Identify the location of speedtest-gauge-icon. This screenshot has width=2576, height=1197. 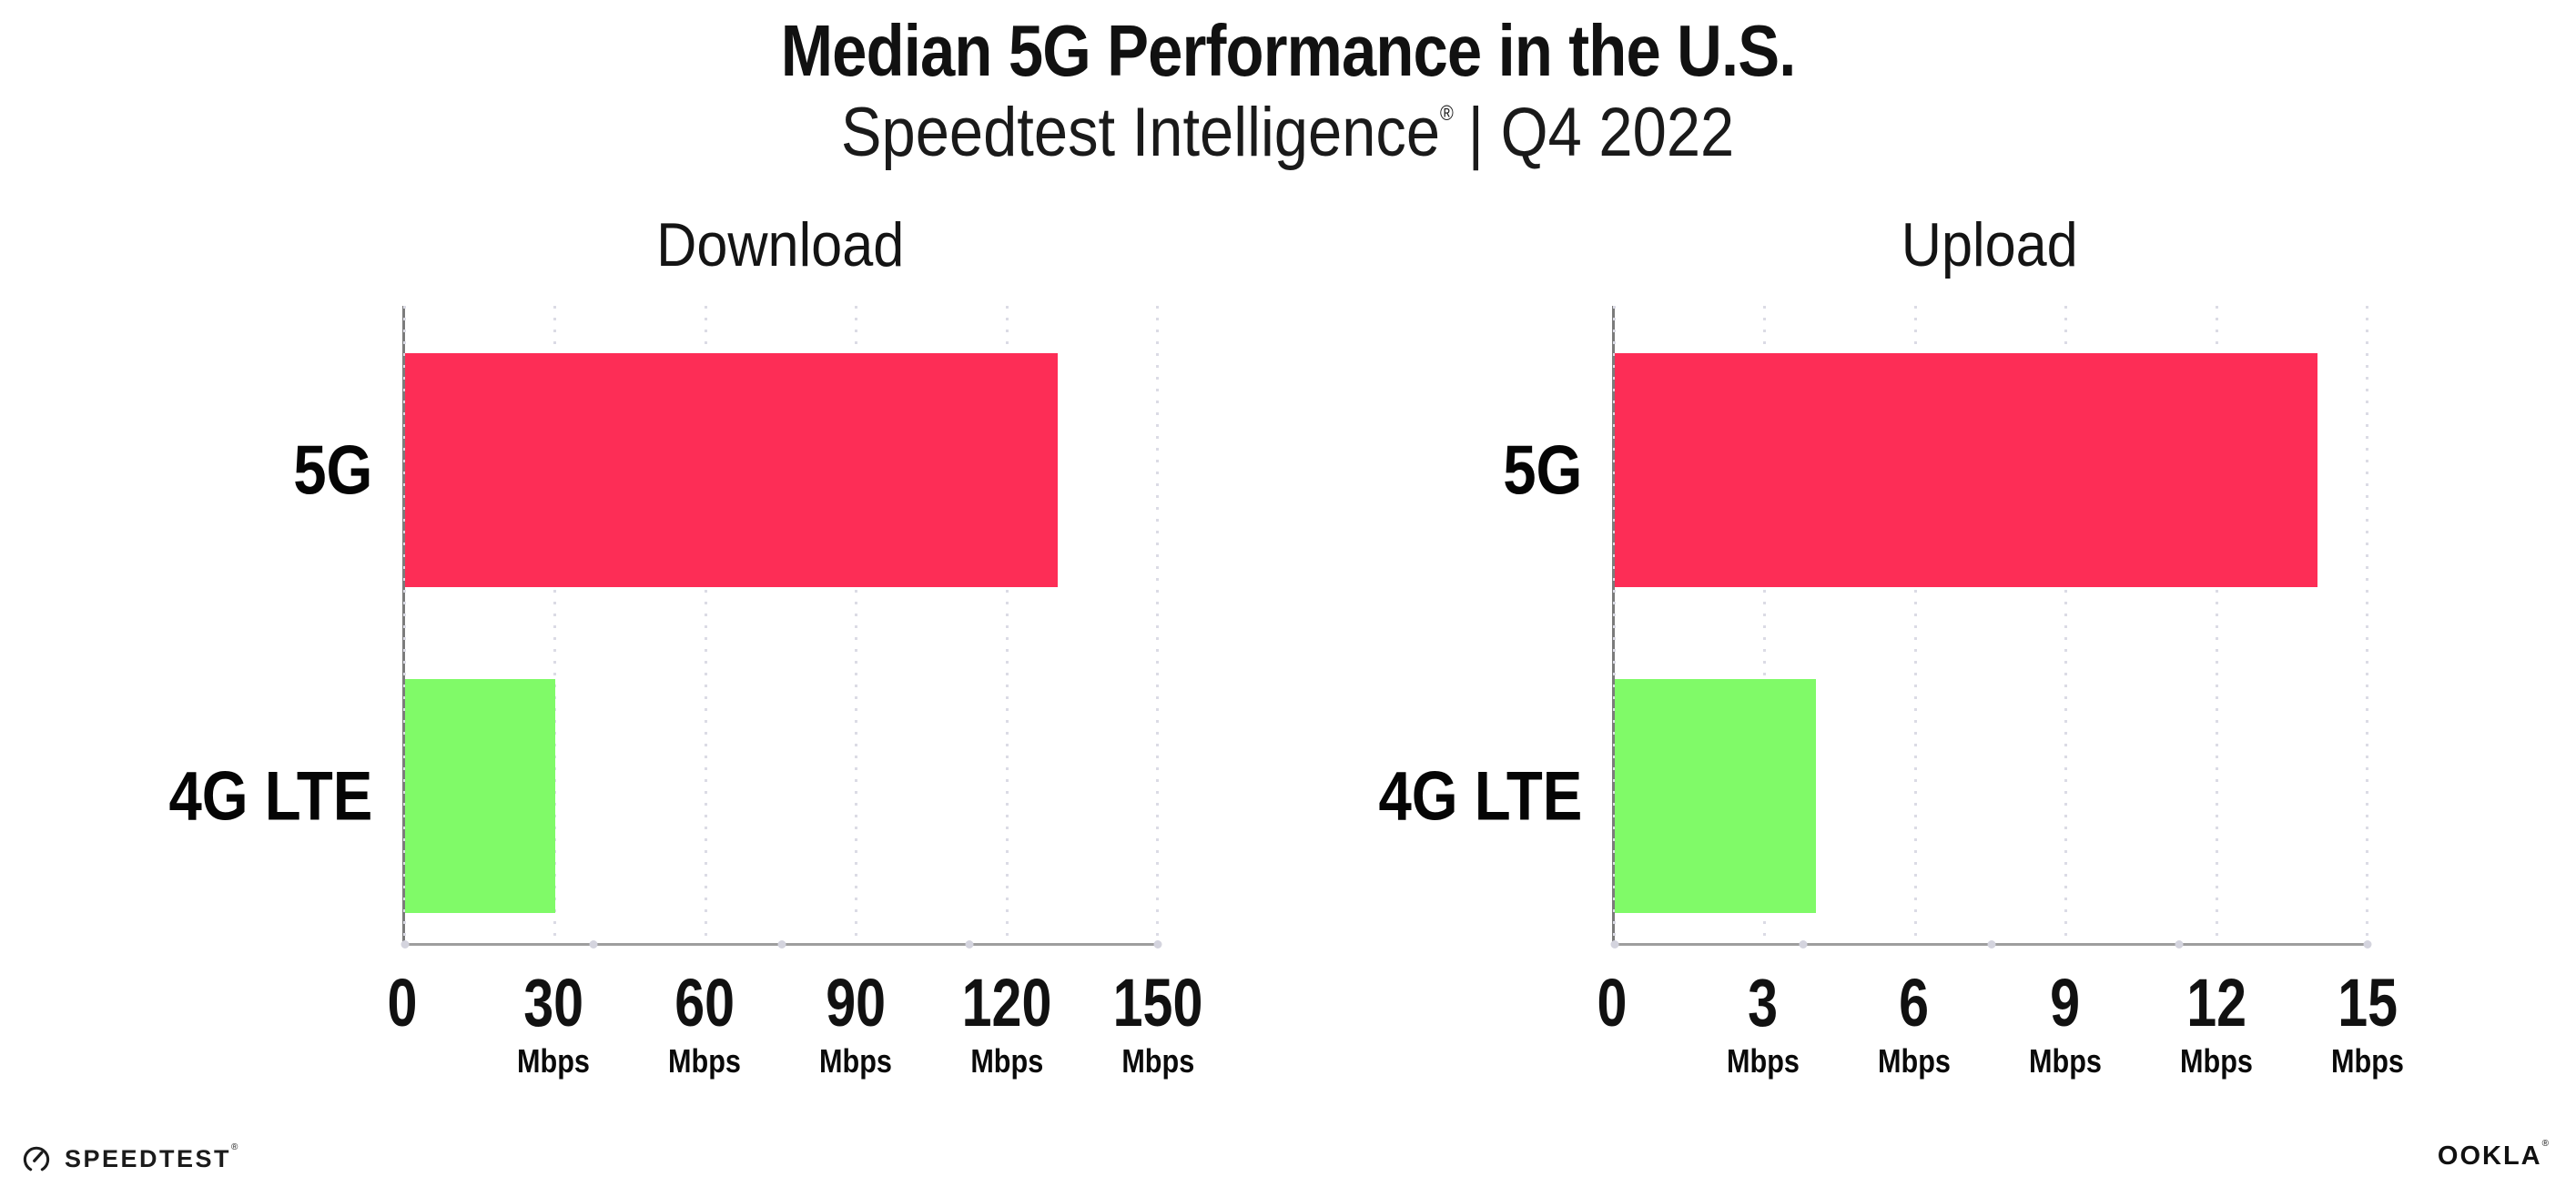
(36, 1159).